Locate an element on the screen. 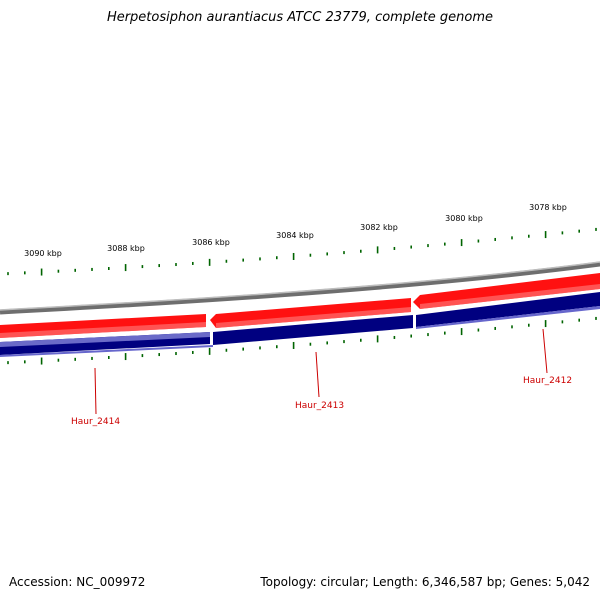  scale-label: 3082 kbp is located at coordinates (379, 227).